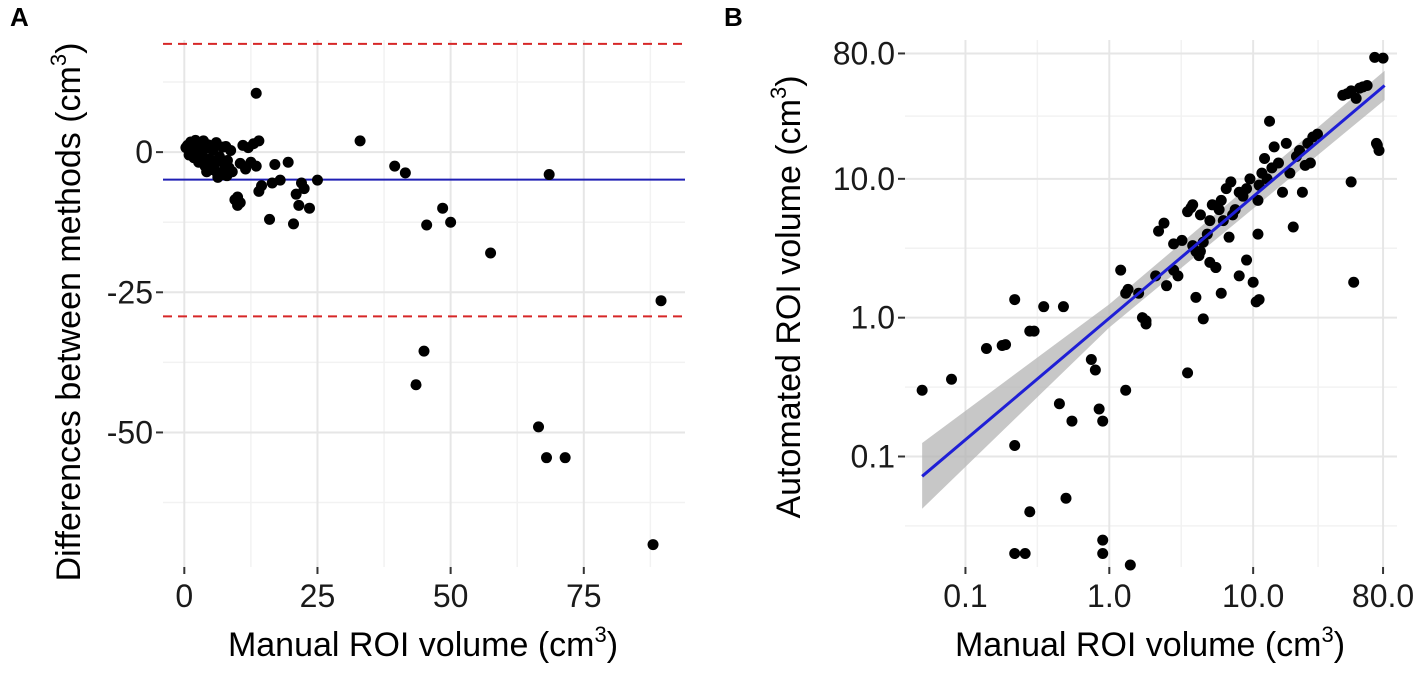 This screenshot has height=675, width=1418. What do you see at coordinates (19, 17) in the screenshot?
I see `panel-a-letter: A` at bounding box center [19, 17].